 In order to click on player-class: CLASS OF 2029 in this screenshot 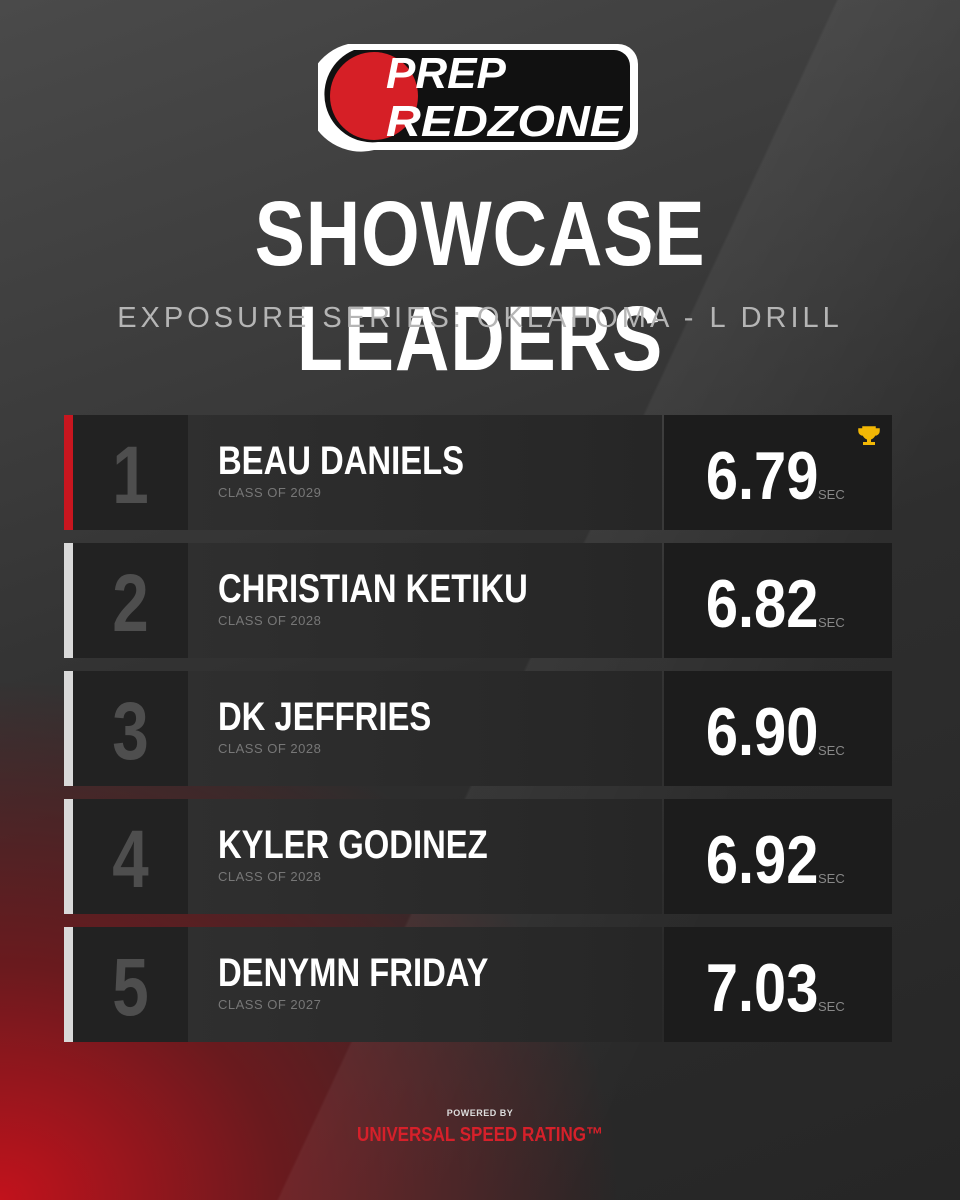, I will do `click(270, 492)`.